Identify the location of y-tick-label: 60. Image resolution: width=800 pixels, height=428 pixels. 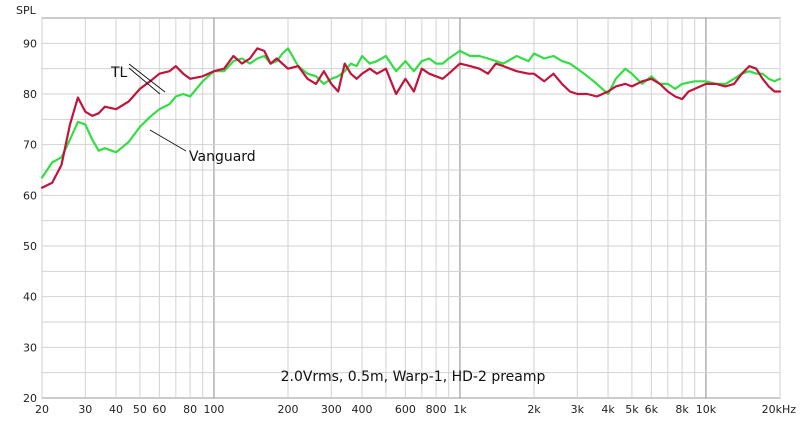
(30, 195).